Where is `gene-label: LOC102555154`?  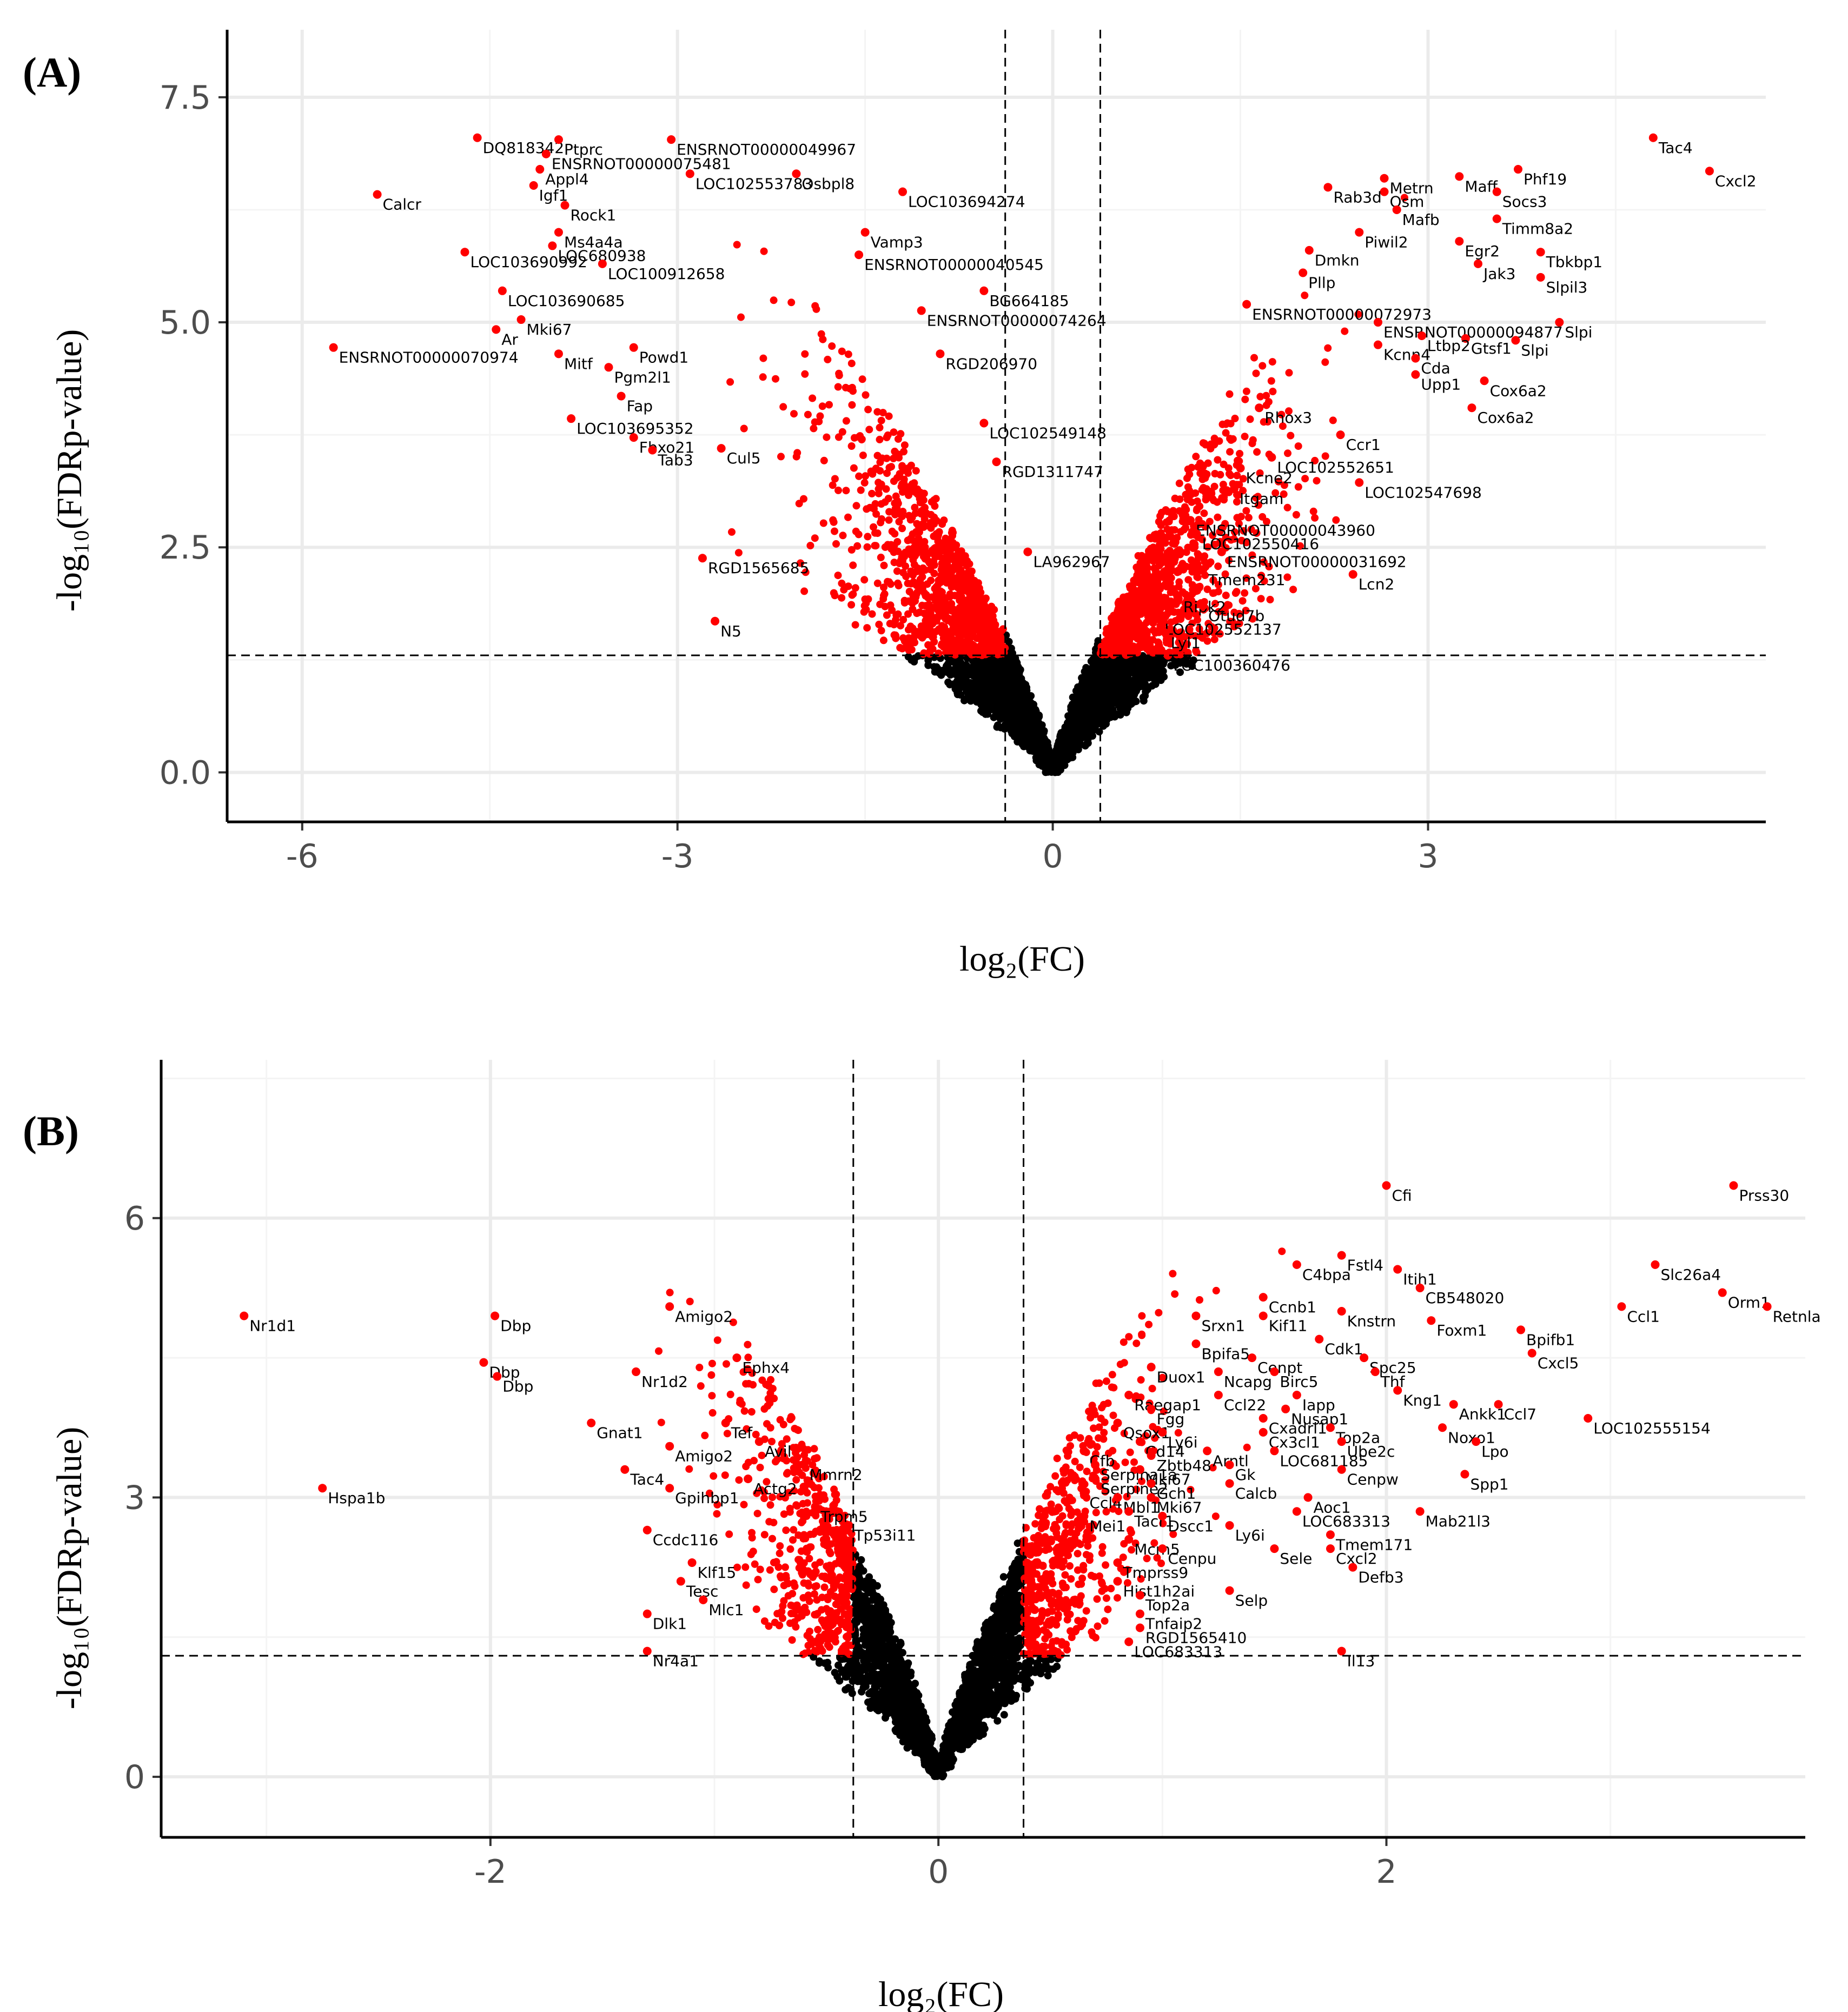 gene-label: LOC102555154 is located at coordinates (1652, 1428).